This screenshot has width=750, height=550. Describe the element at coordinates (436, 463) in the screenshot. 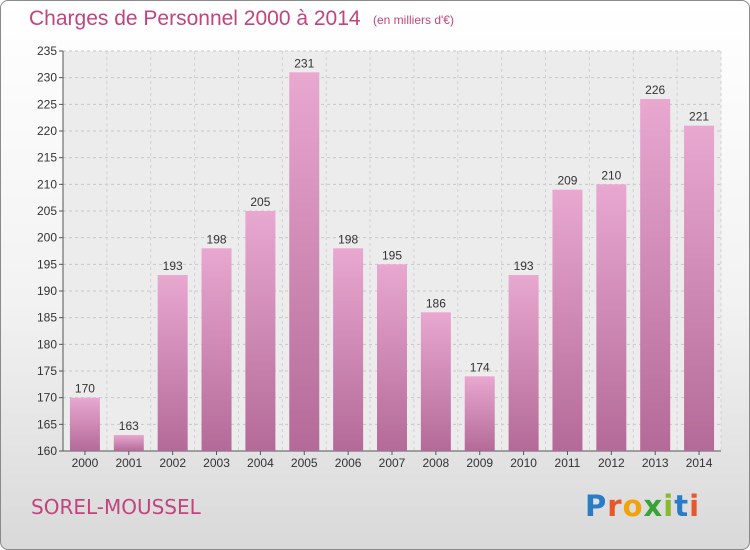

I see `x-tick-label: 2008` at that location.